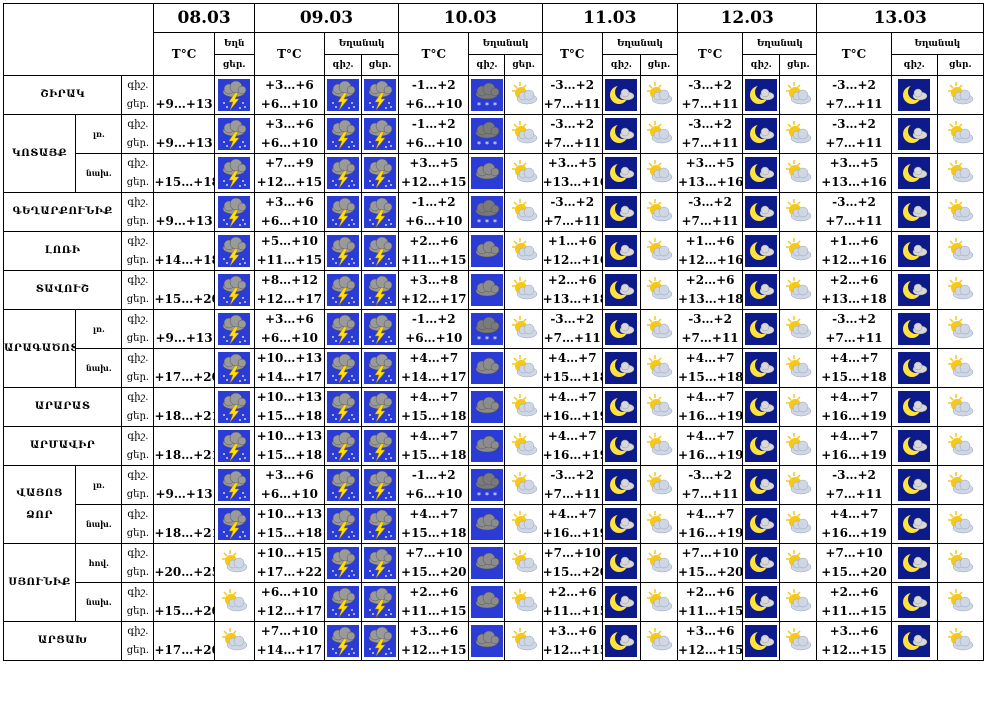  What do you see at coordinates (62, 446) in the screenshot?
I see `region-name: ԱՐՄԱՎԻՐ` at bounding box center [62, 446].